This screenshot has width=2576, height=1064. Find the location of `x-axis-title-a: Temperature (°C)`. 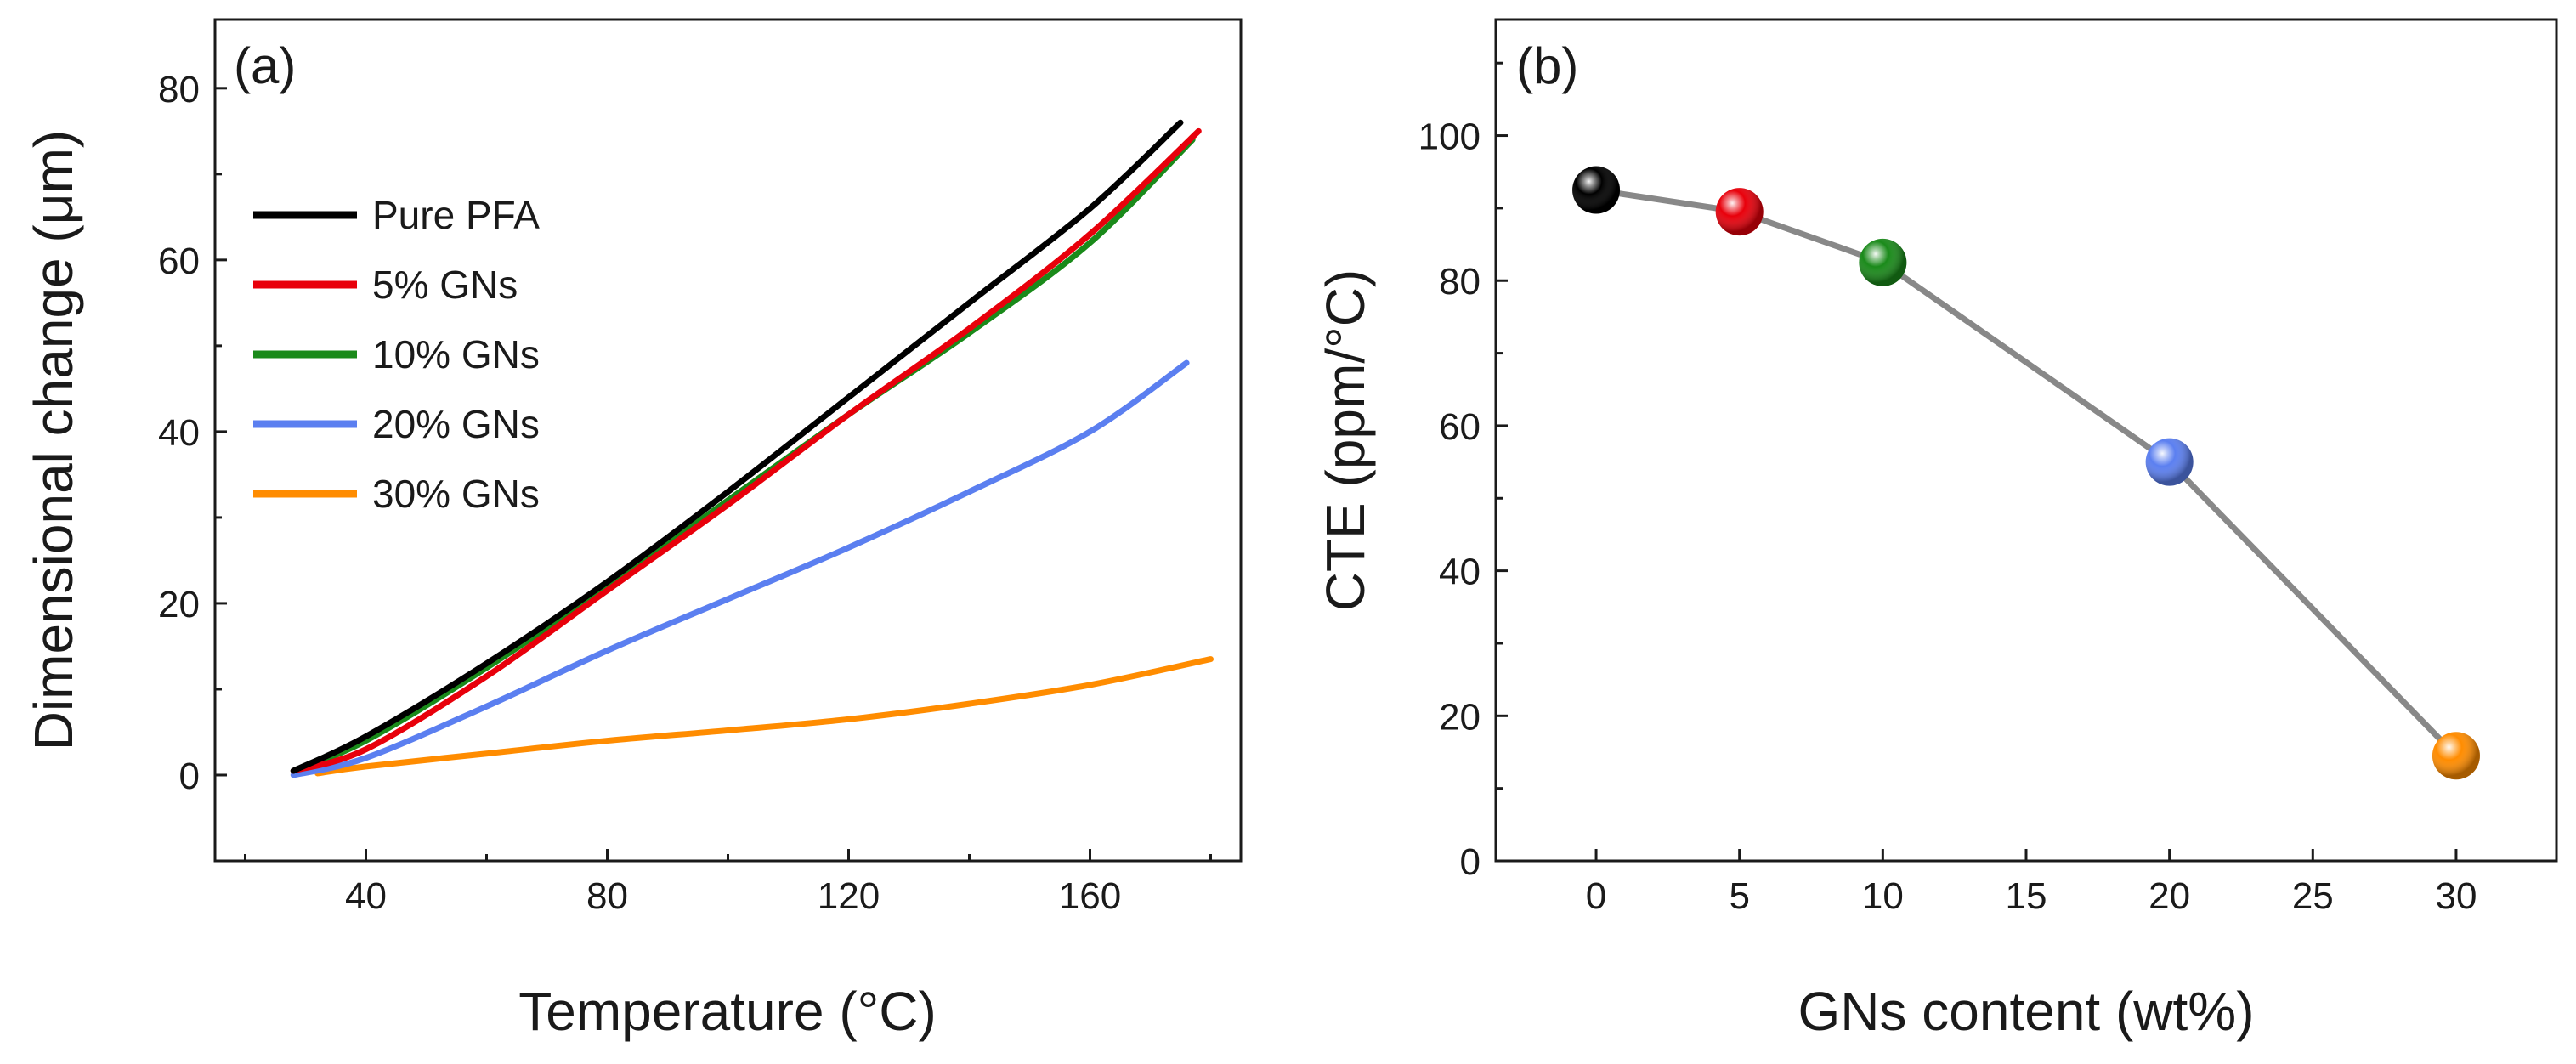

x-axis-title-a: Temperature (°C) is located at coordinates (727, 1012).